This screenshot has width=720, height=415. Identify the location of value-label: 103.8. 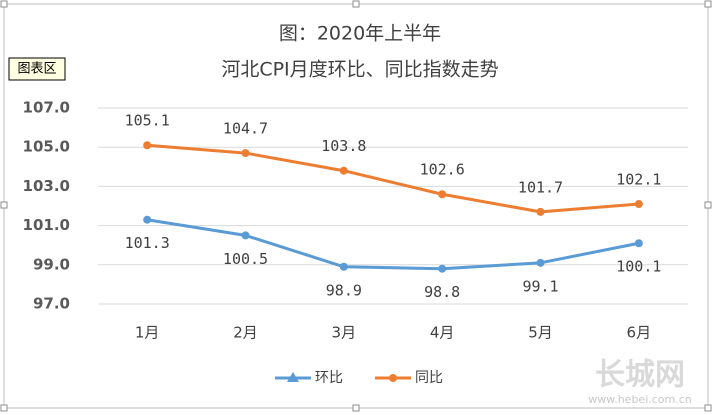
(343, 146).